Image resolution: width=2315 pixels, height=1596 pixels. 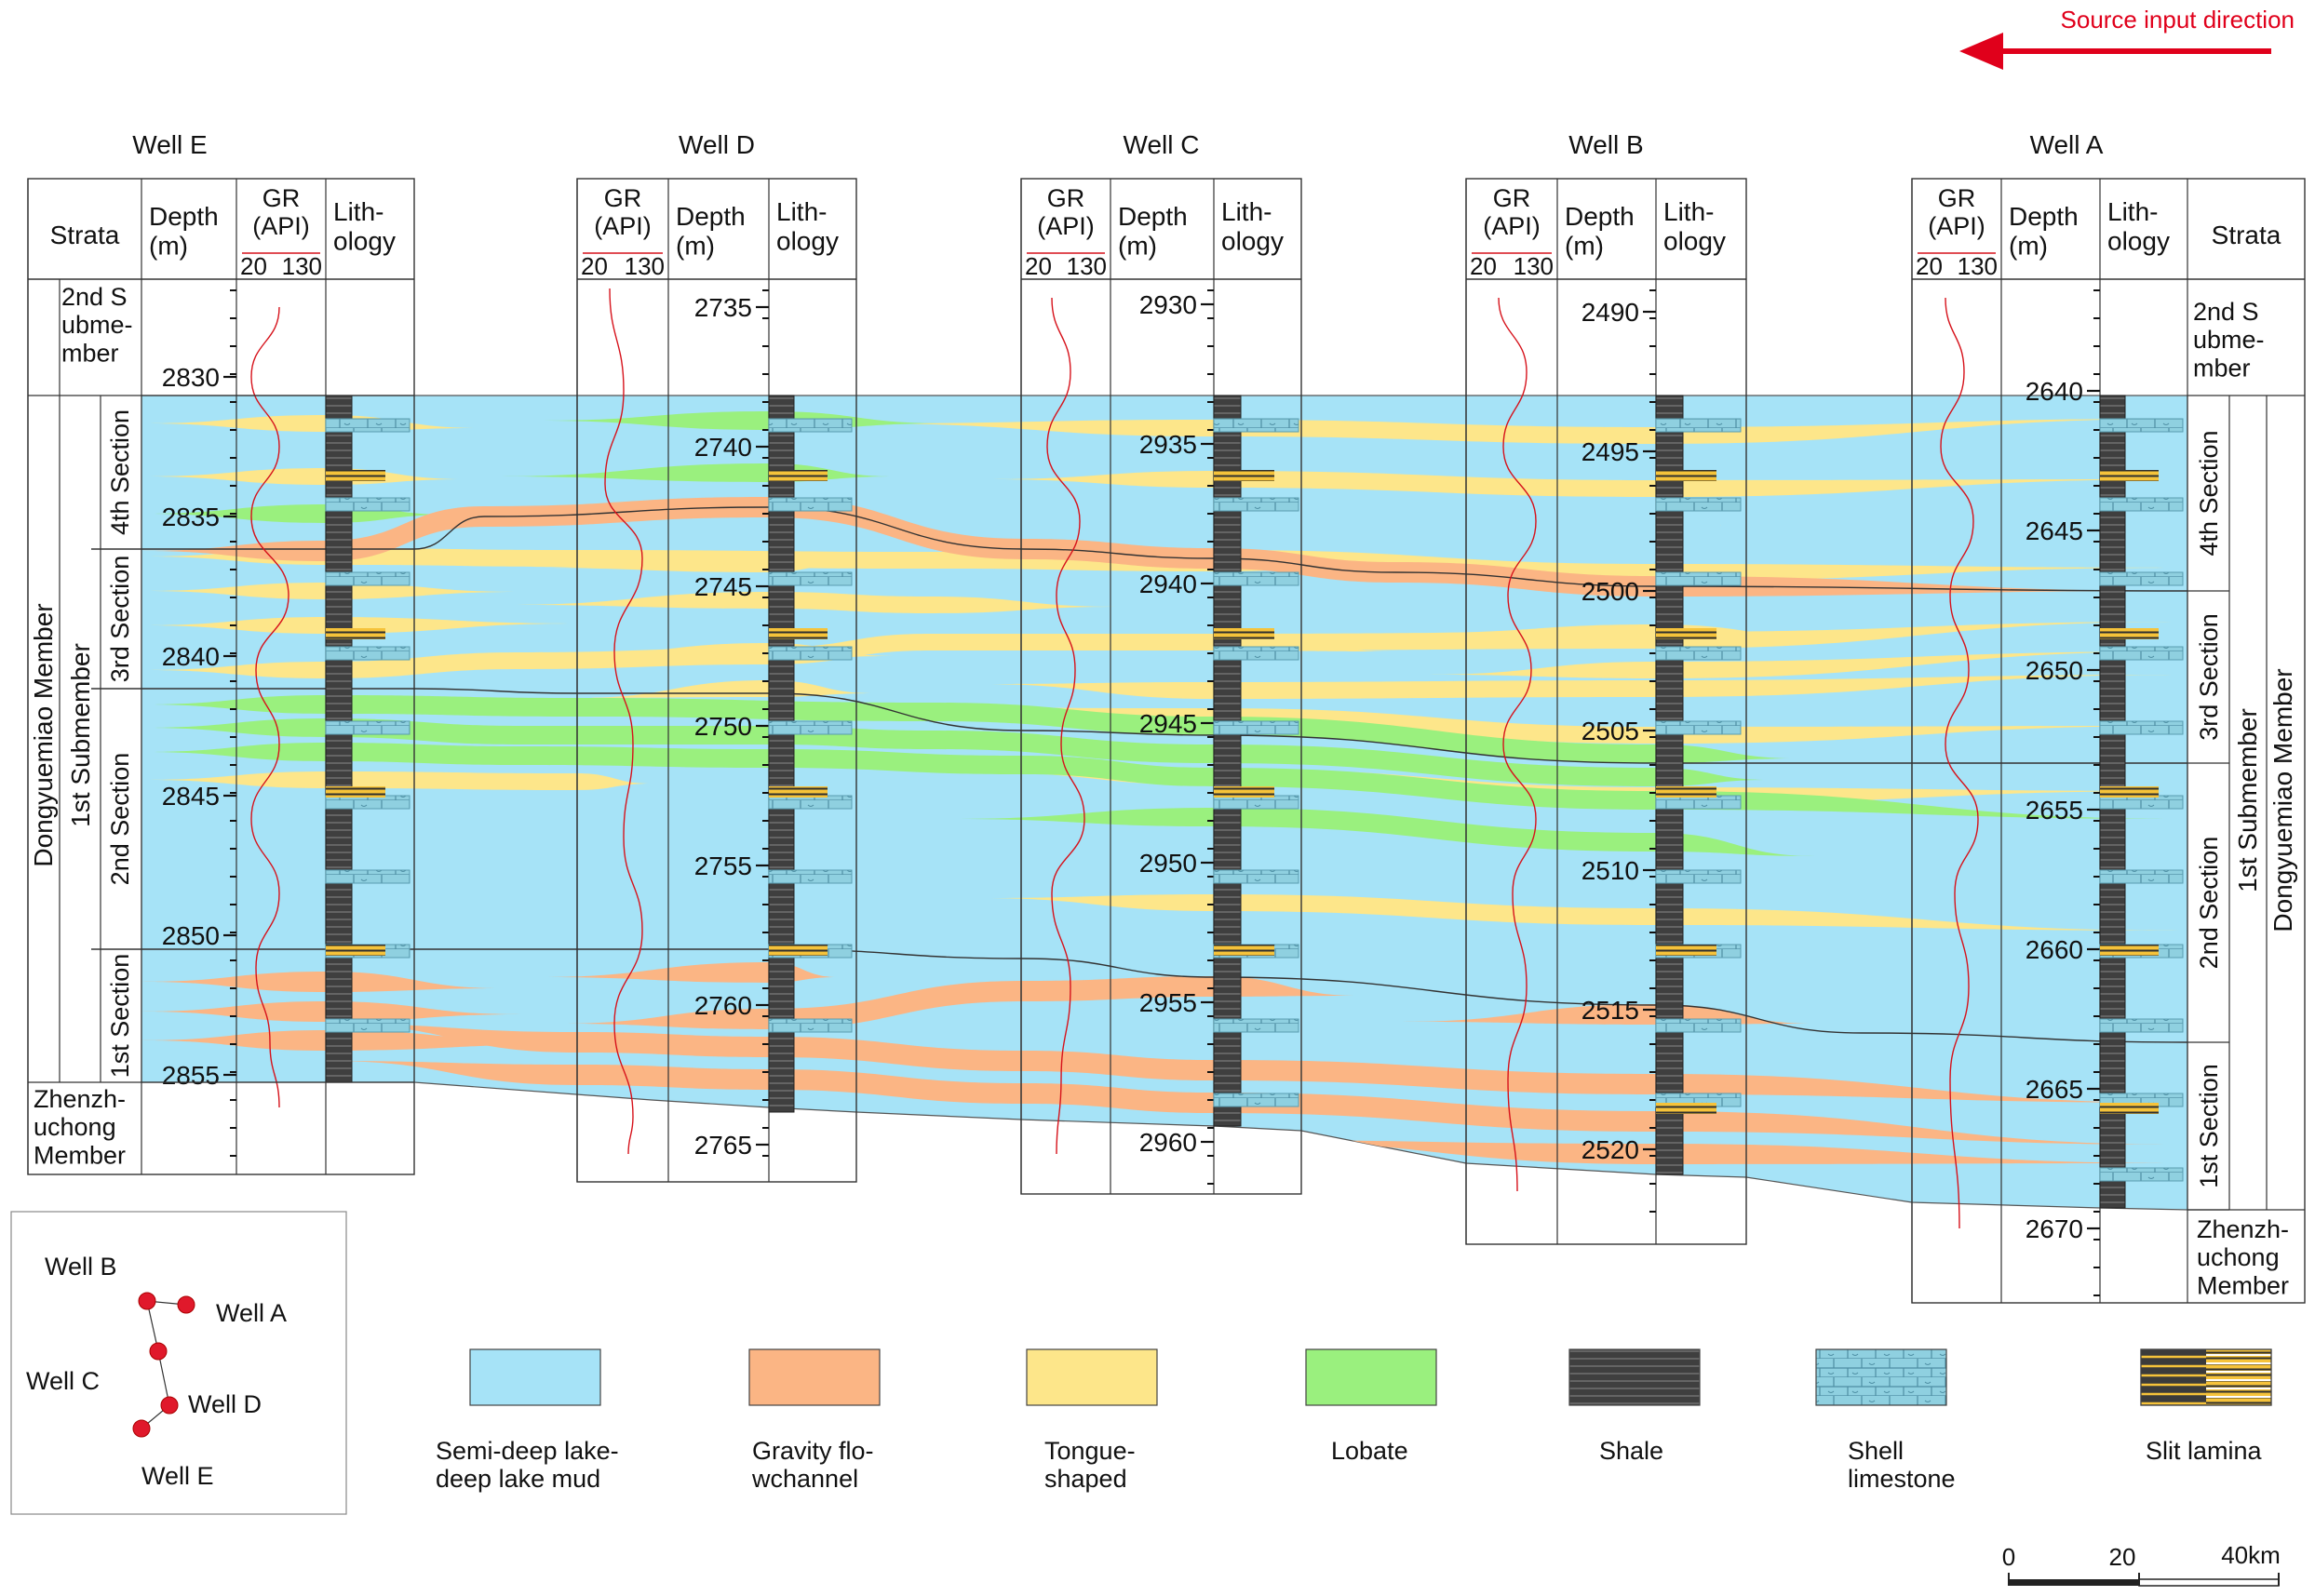 What do you see at coordinates (120, 819) in the screenshot?
I see `section-label-left: 2nd Section` at bounding box center [120, 819].